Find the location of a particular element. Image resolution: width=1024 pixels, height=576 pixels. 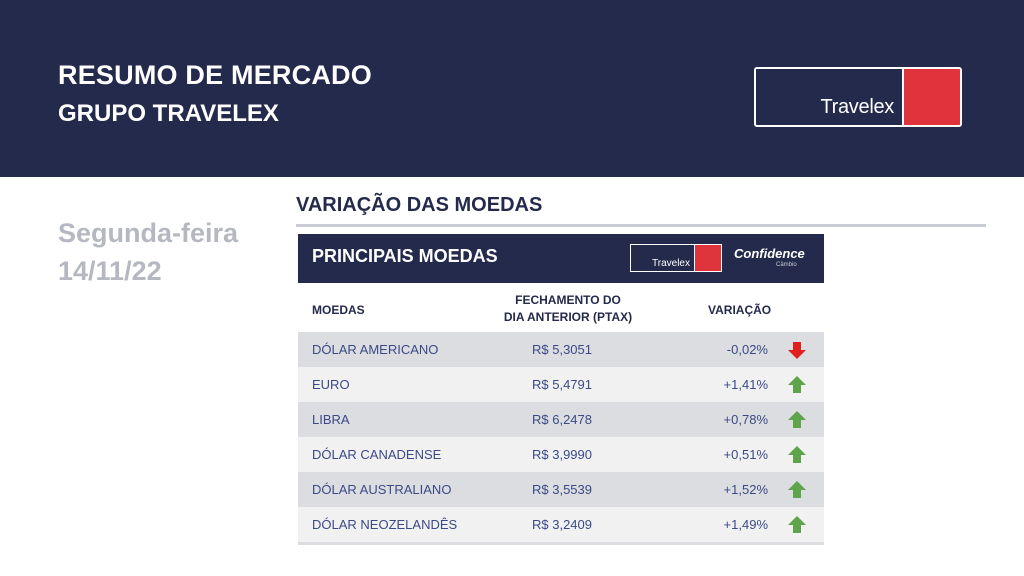

travelex-mini-logo: Travelex is located at coordinates (676, 258).